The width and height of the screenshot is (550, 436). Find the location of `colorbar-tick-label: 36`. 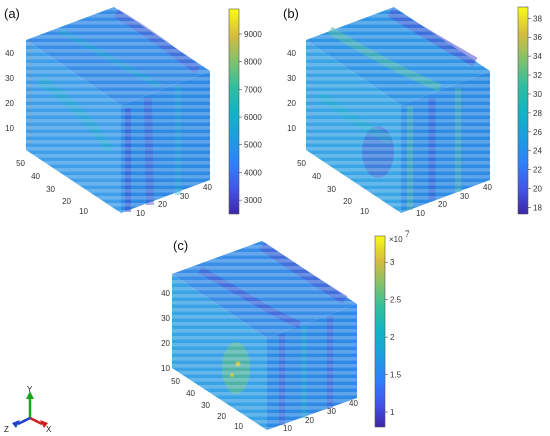

colorbar-tick-label: 36 is located at coordinates (537, 37).